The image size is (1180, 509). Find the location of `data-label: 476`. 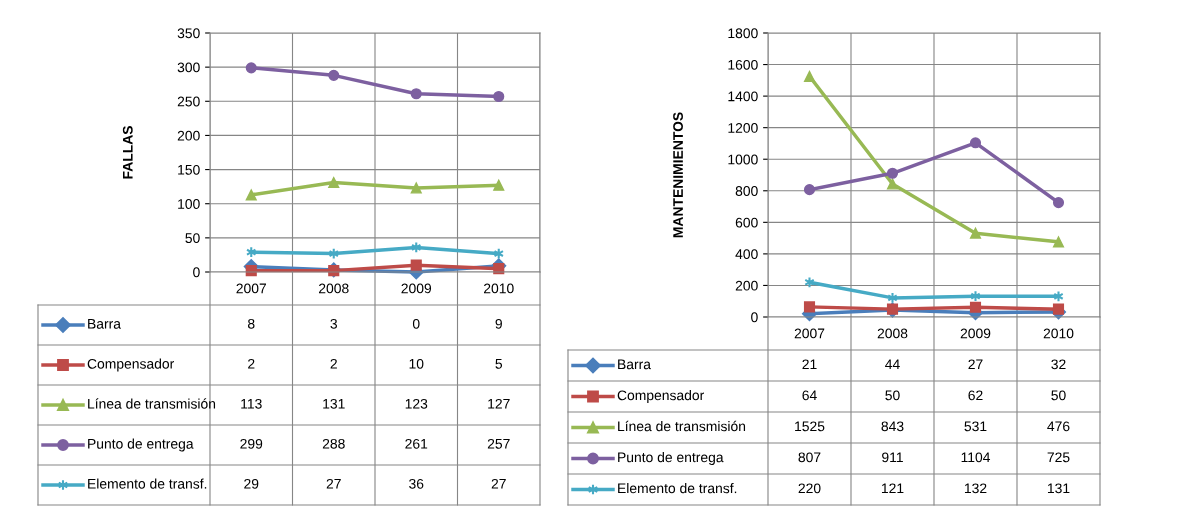

data-label: 476 is located at coordinates (1058, 426).